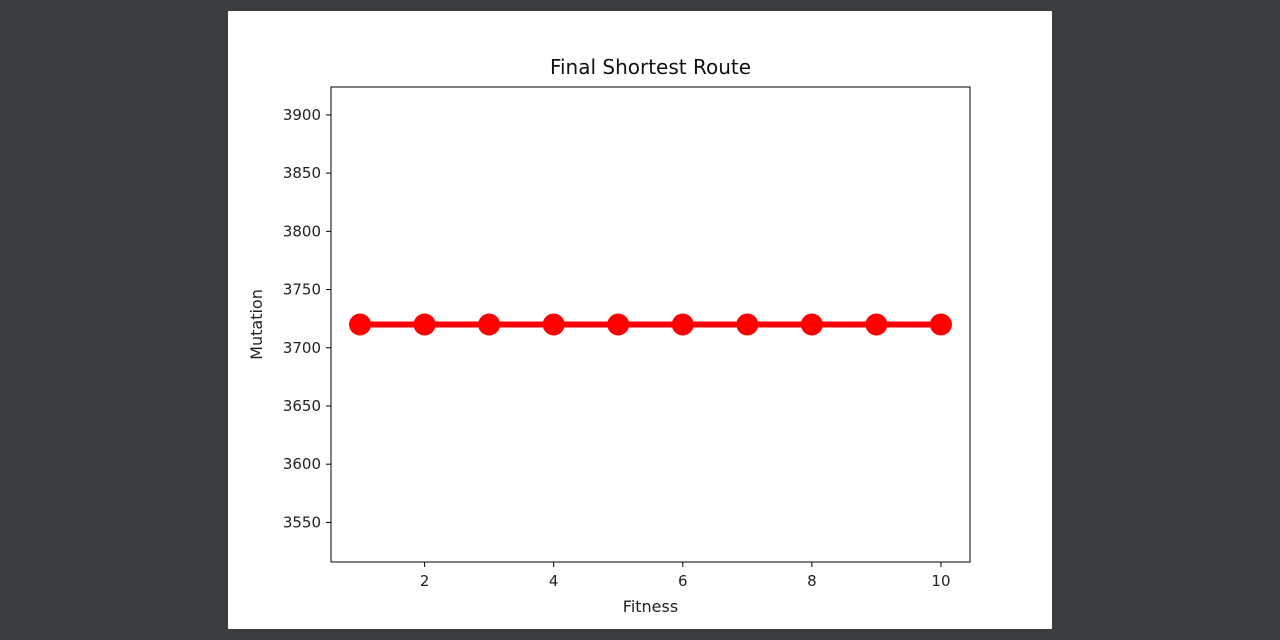 The image size is (1280, 640). Describe the element at coordinates (554, 581) in the screenshot. I see `x-tick-label: 4` at that location.